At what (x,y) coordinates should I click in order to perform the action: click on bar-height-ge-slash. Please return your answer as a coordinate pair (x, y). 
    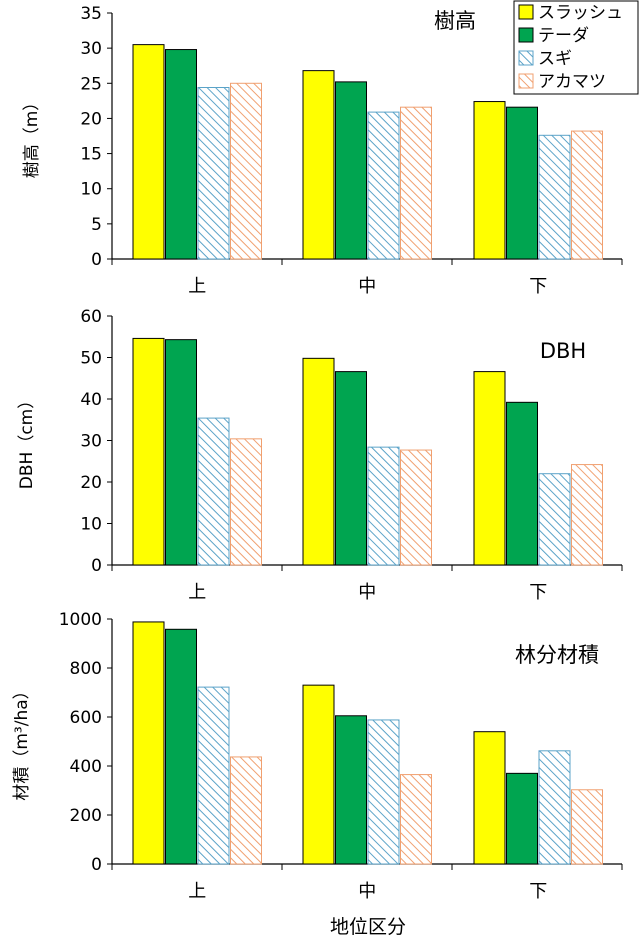
    Looking at the image, I should click on (489, 180).